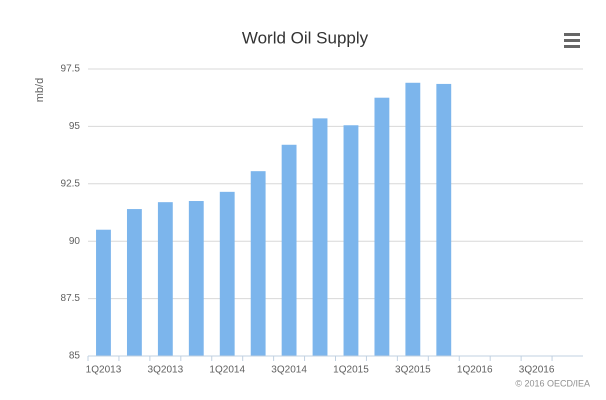 This screenshot has width=606, height=400. What do you see at coordinates (537, 370) in the screenshot?
I see `x-tick-label: 3Q2016` at bounding box center [537, 370].